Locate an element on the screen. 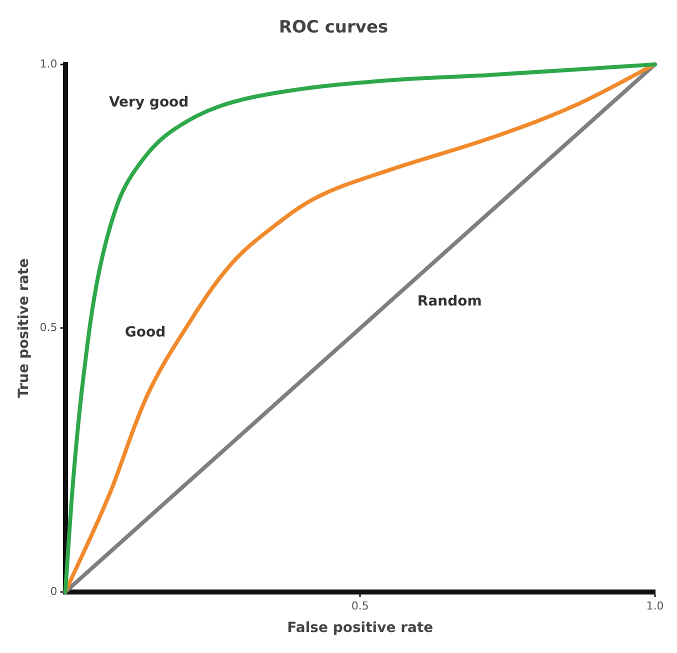 This screenshot has height=653, width=677. y-tick-label: 0 is located at coordinates (54, 591).